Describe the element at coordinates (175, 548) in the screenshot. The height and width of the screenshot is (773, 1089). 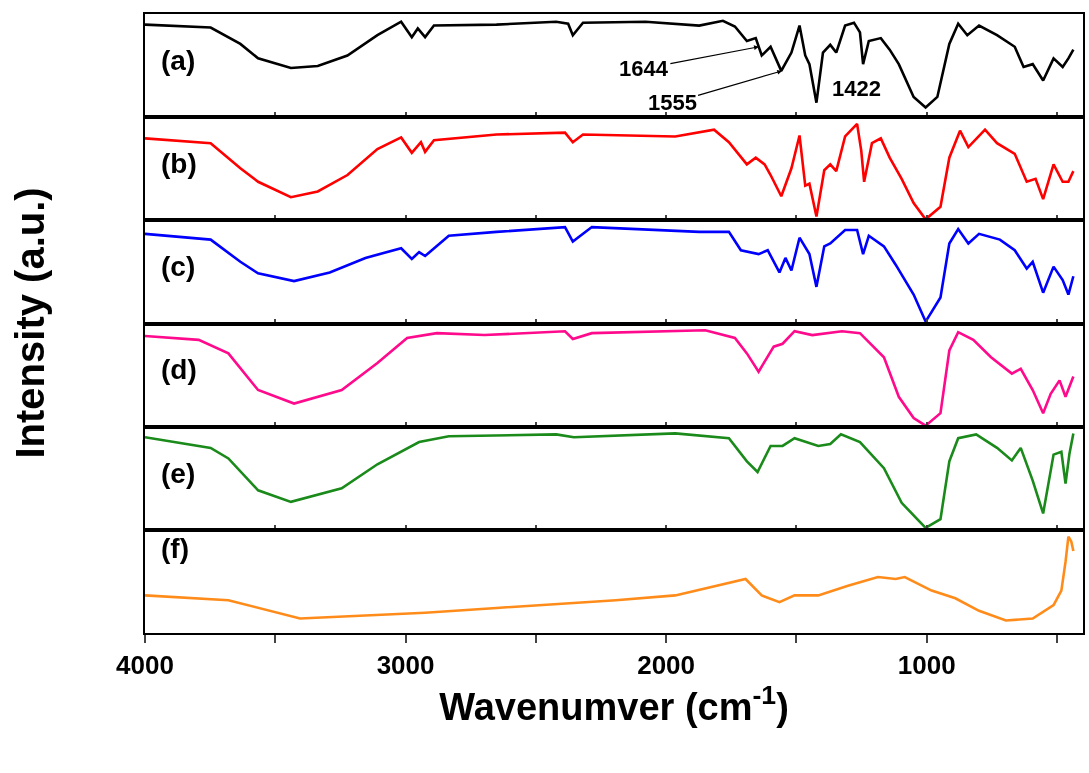
I see `annotation: (f)` at that location.